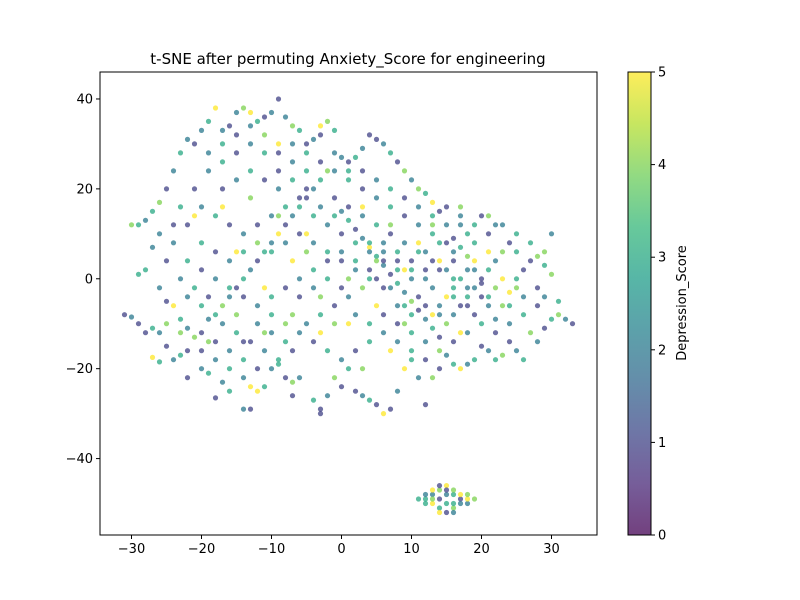 The height and width of the screenshot is (600, 800). I want to click on y-tick-label: −20, so click(79, 369).